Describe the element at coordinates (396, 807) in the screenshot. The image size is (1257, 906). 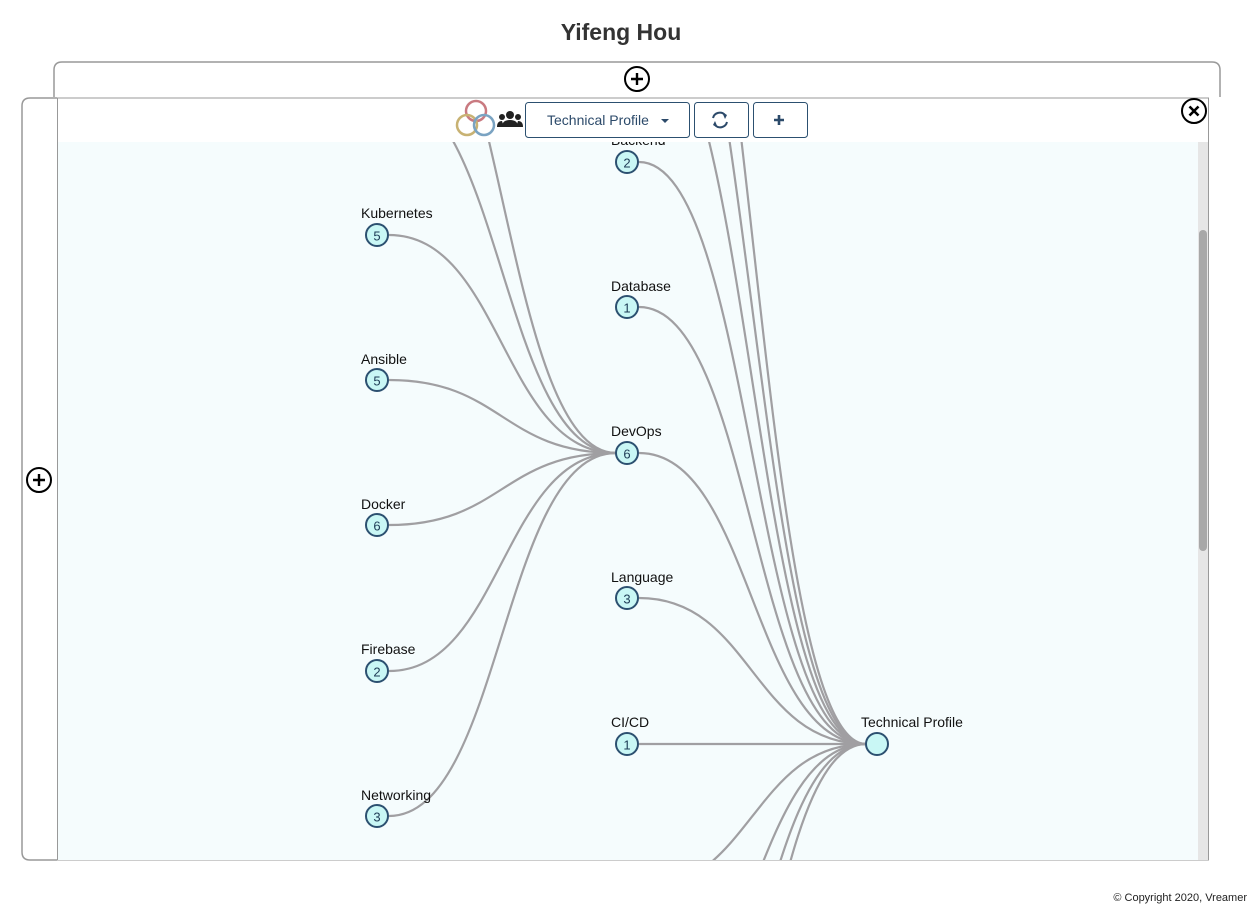
I see `tree-node: Networking 3` at that location.